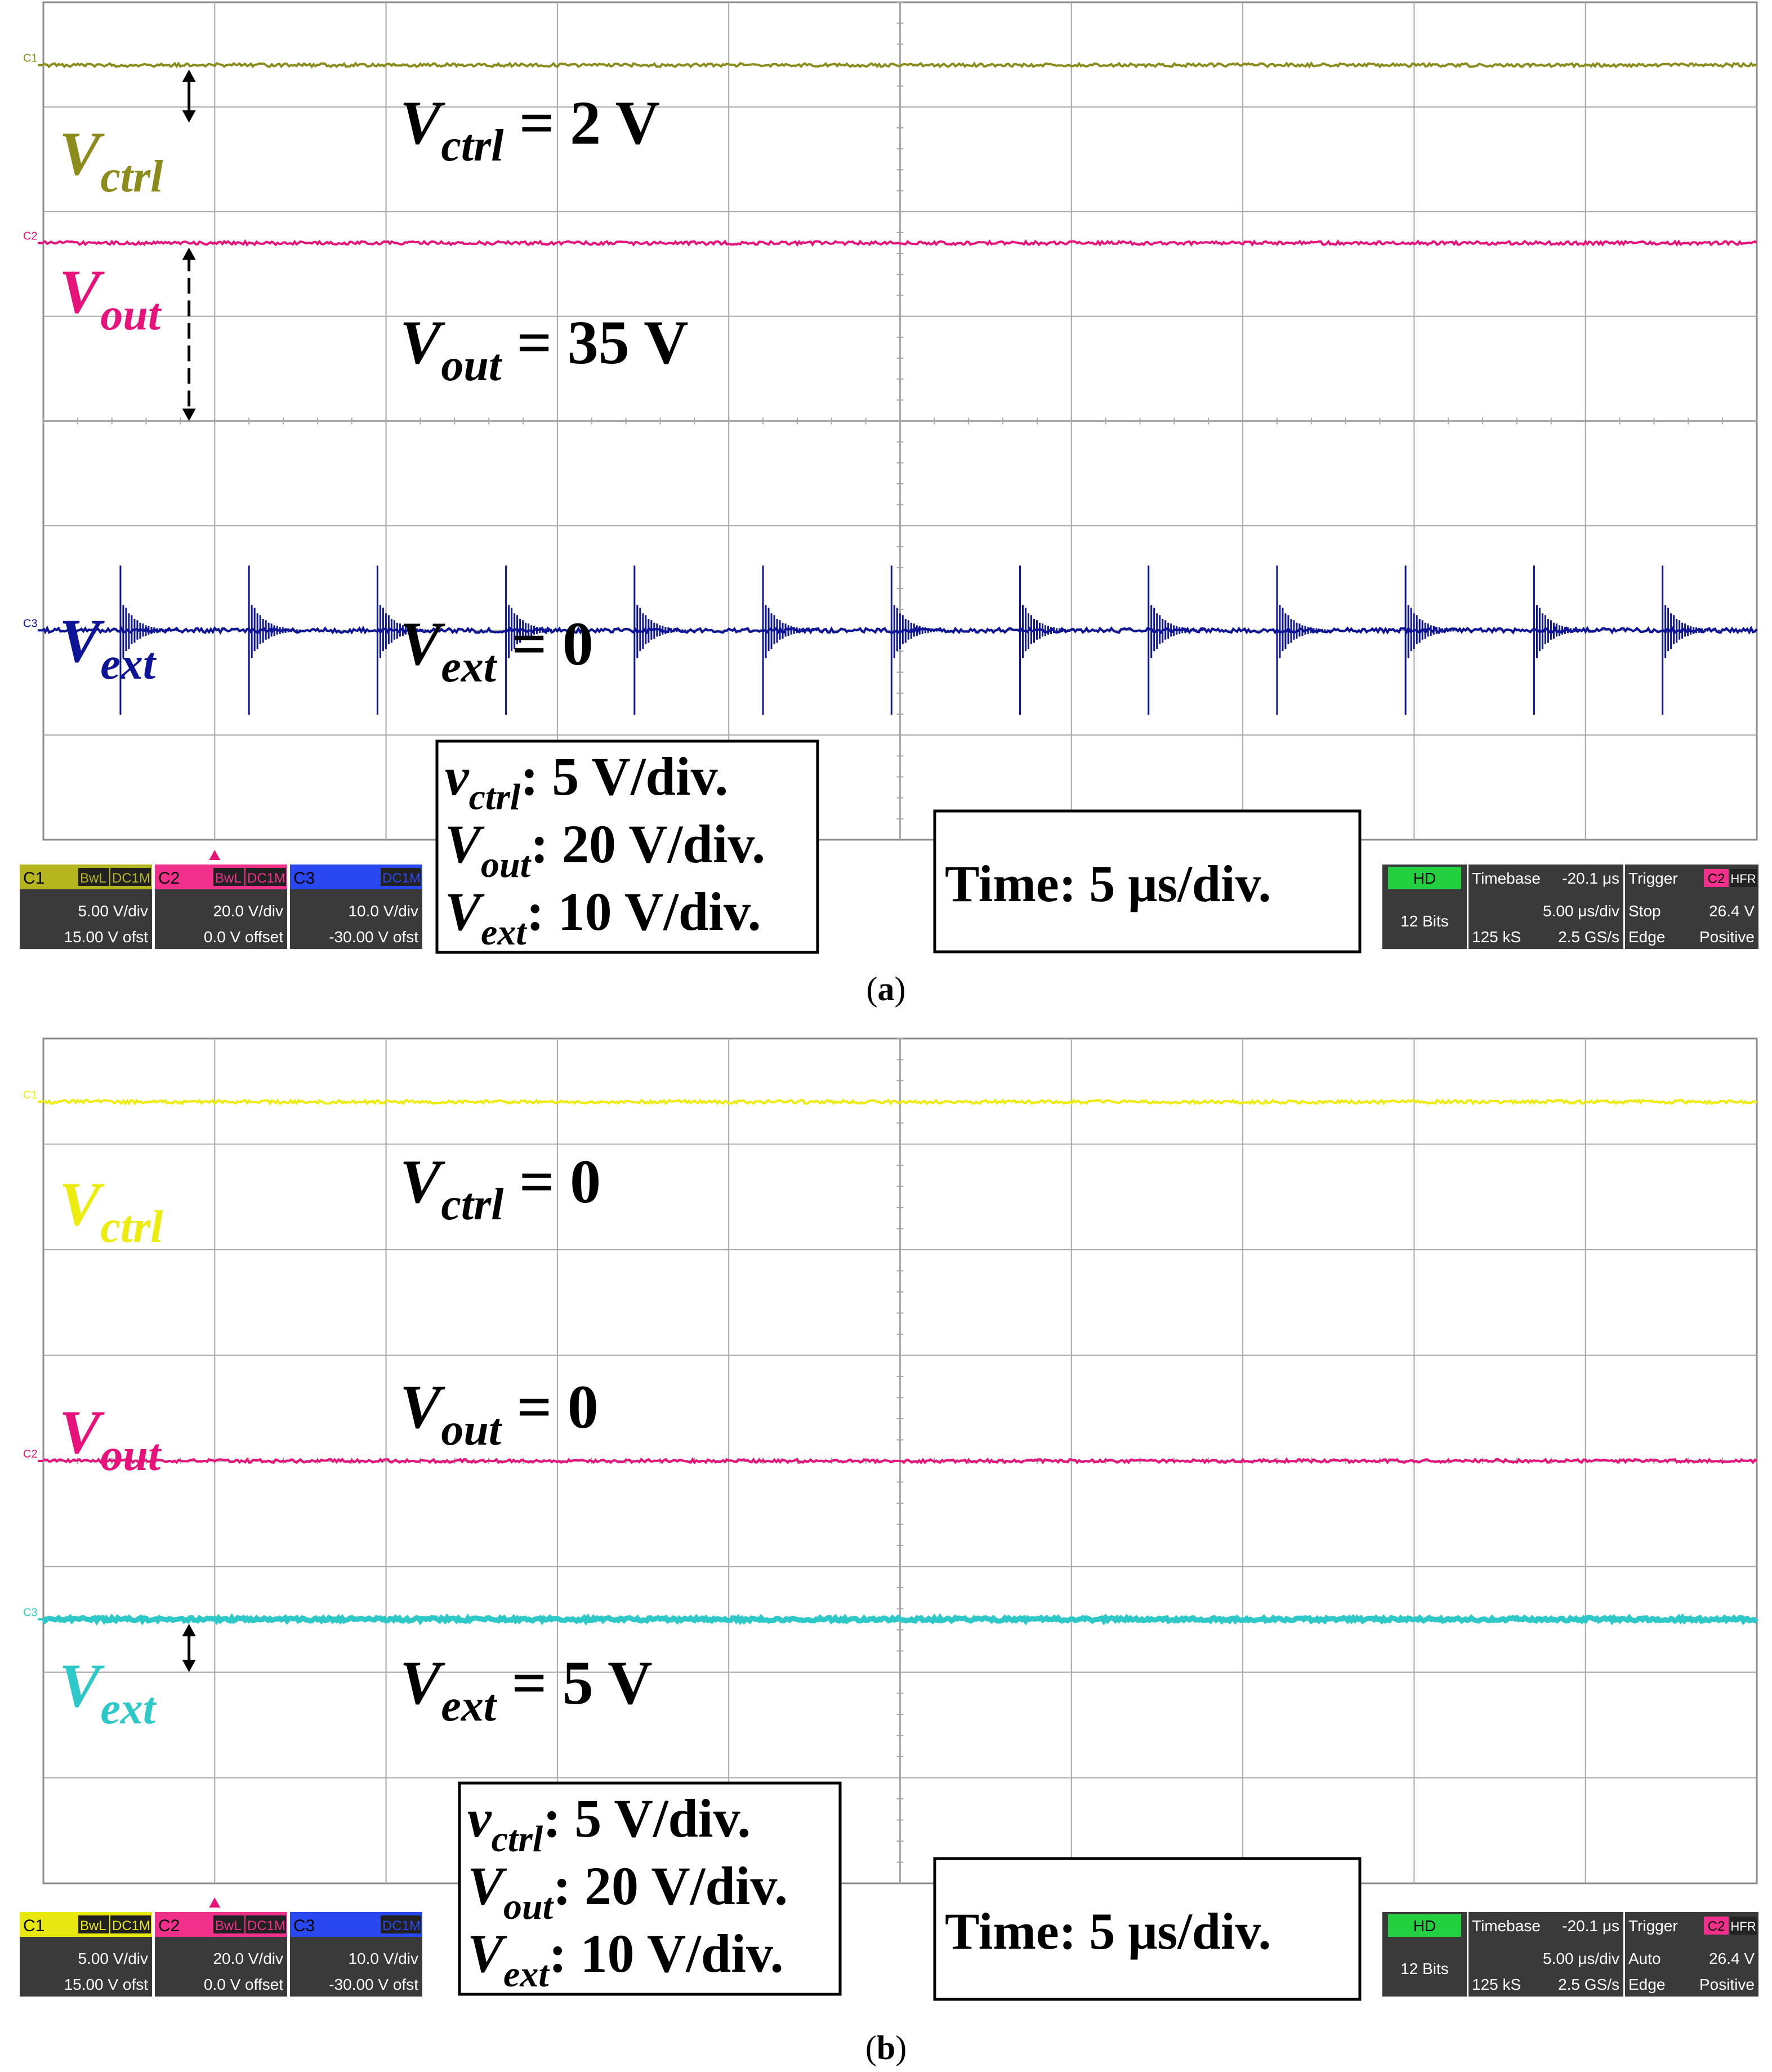 The width and height of the screenshot is (1772, 2072). I want to click on trace-ext, so click(900, 1619).